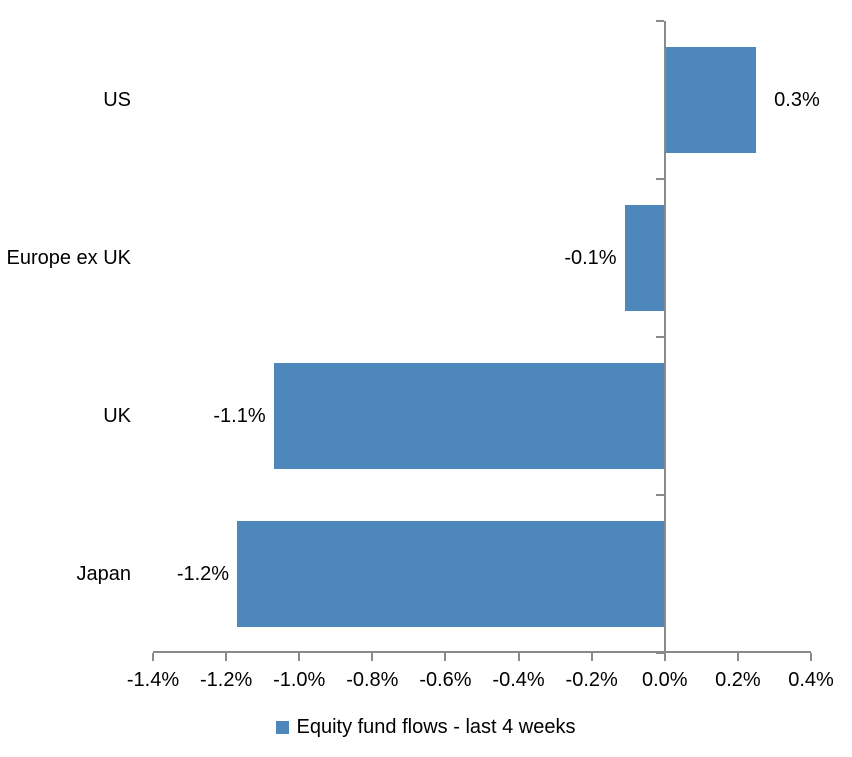  I want to click on x-axis-tick-label: 0.2%, so click(738, 680).